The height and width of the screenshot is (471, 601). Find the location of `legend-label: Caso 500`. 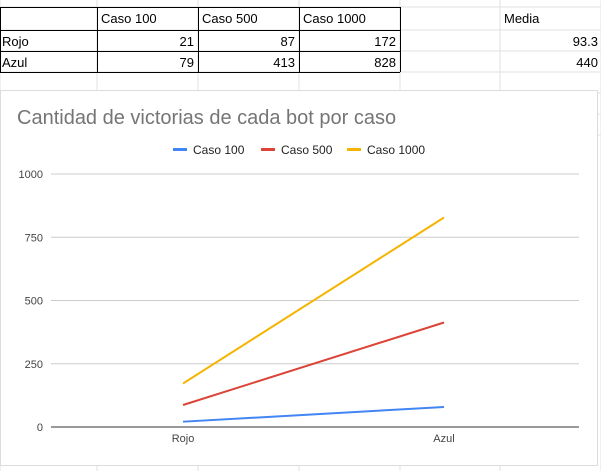

legend-label: Caso 500 is located at coordinates (307, 150).